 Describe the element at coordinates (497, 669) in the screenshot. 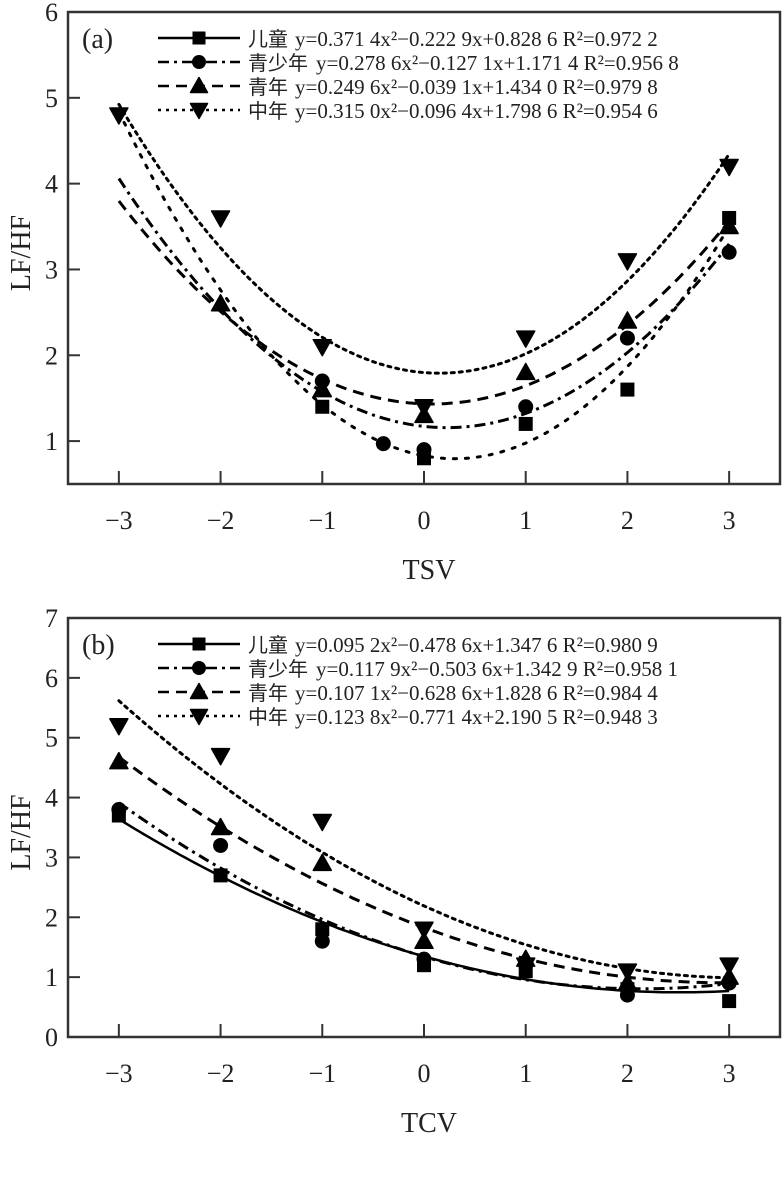

I see `legend-equation: y=0.117 9x²−0.503 6x+1.342 9 R²=0.958 1` at that location.